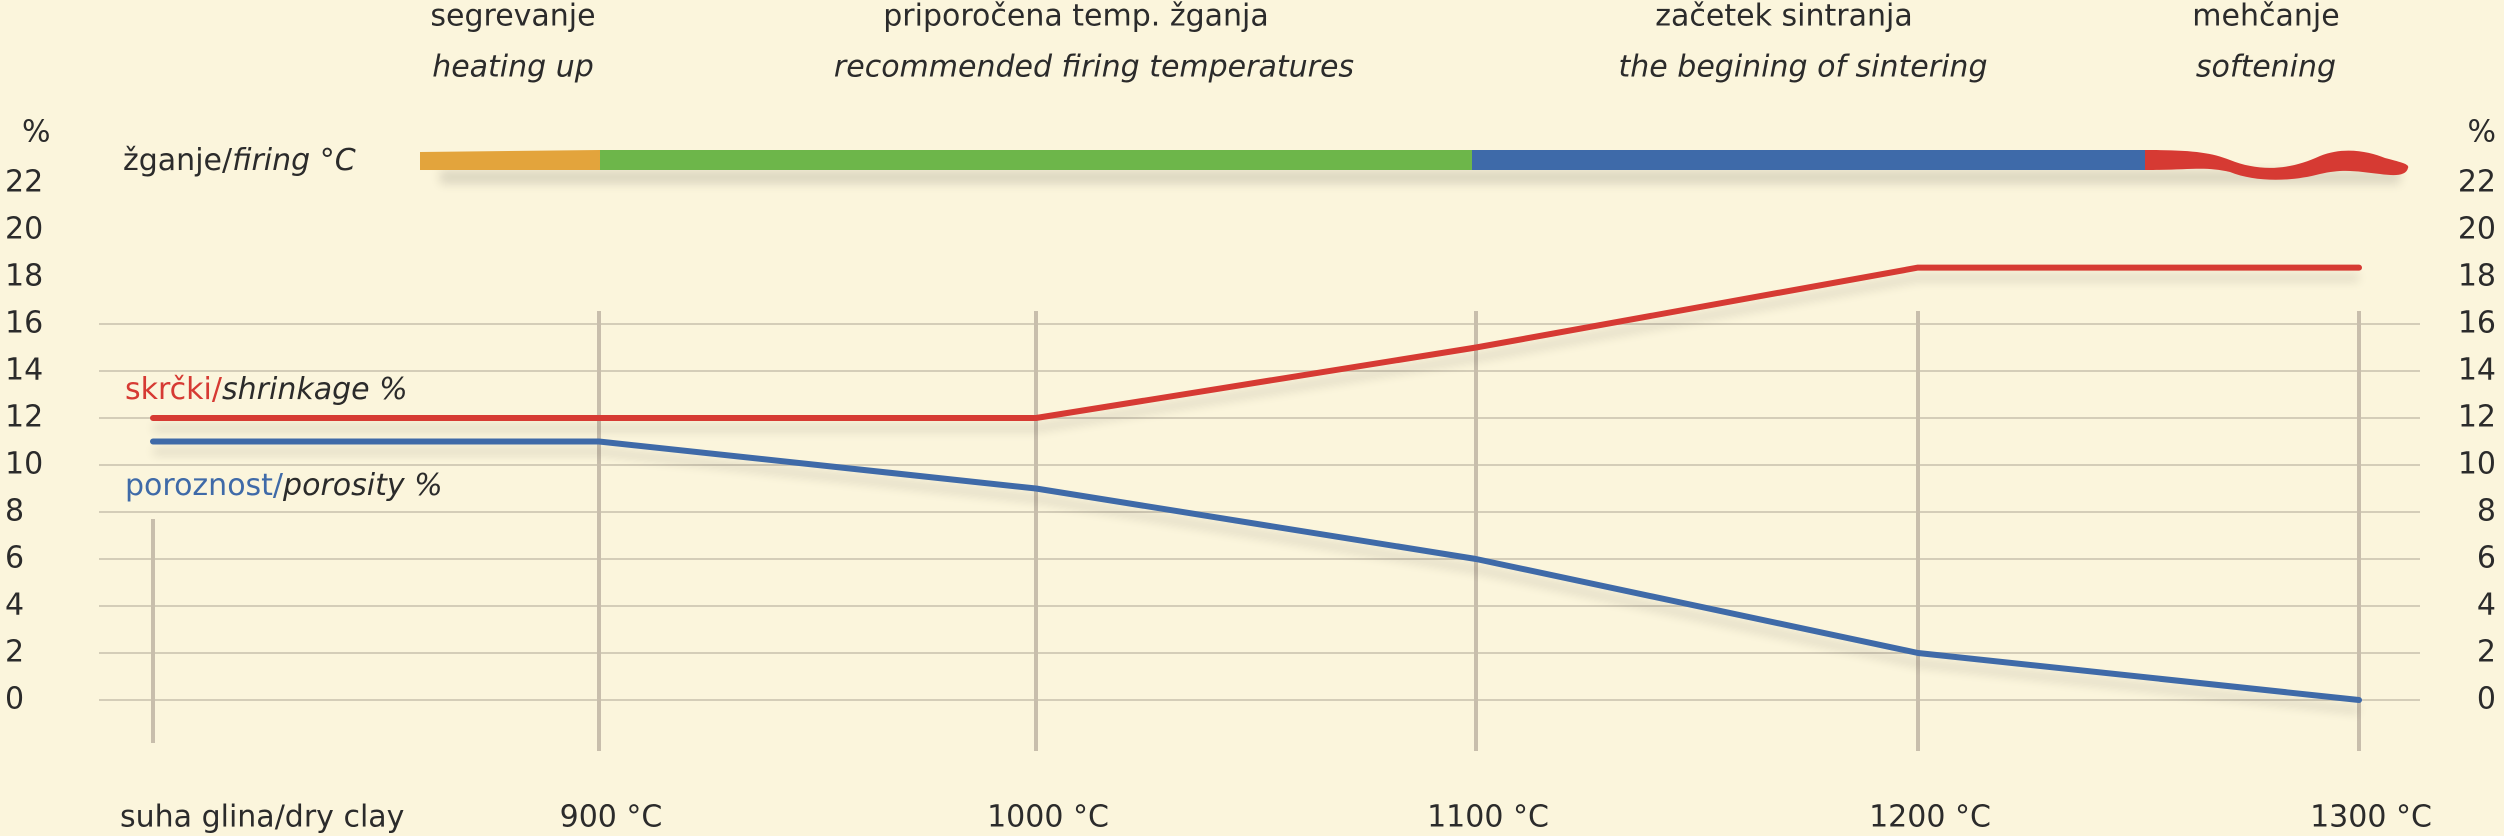  I want to click on phase-label: segrevanje, so click(512, 17).